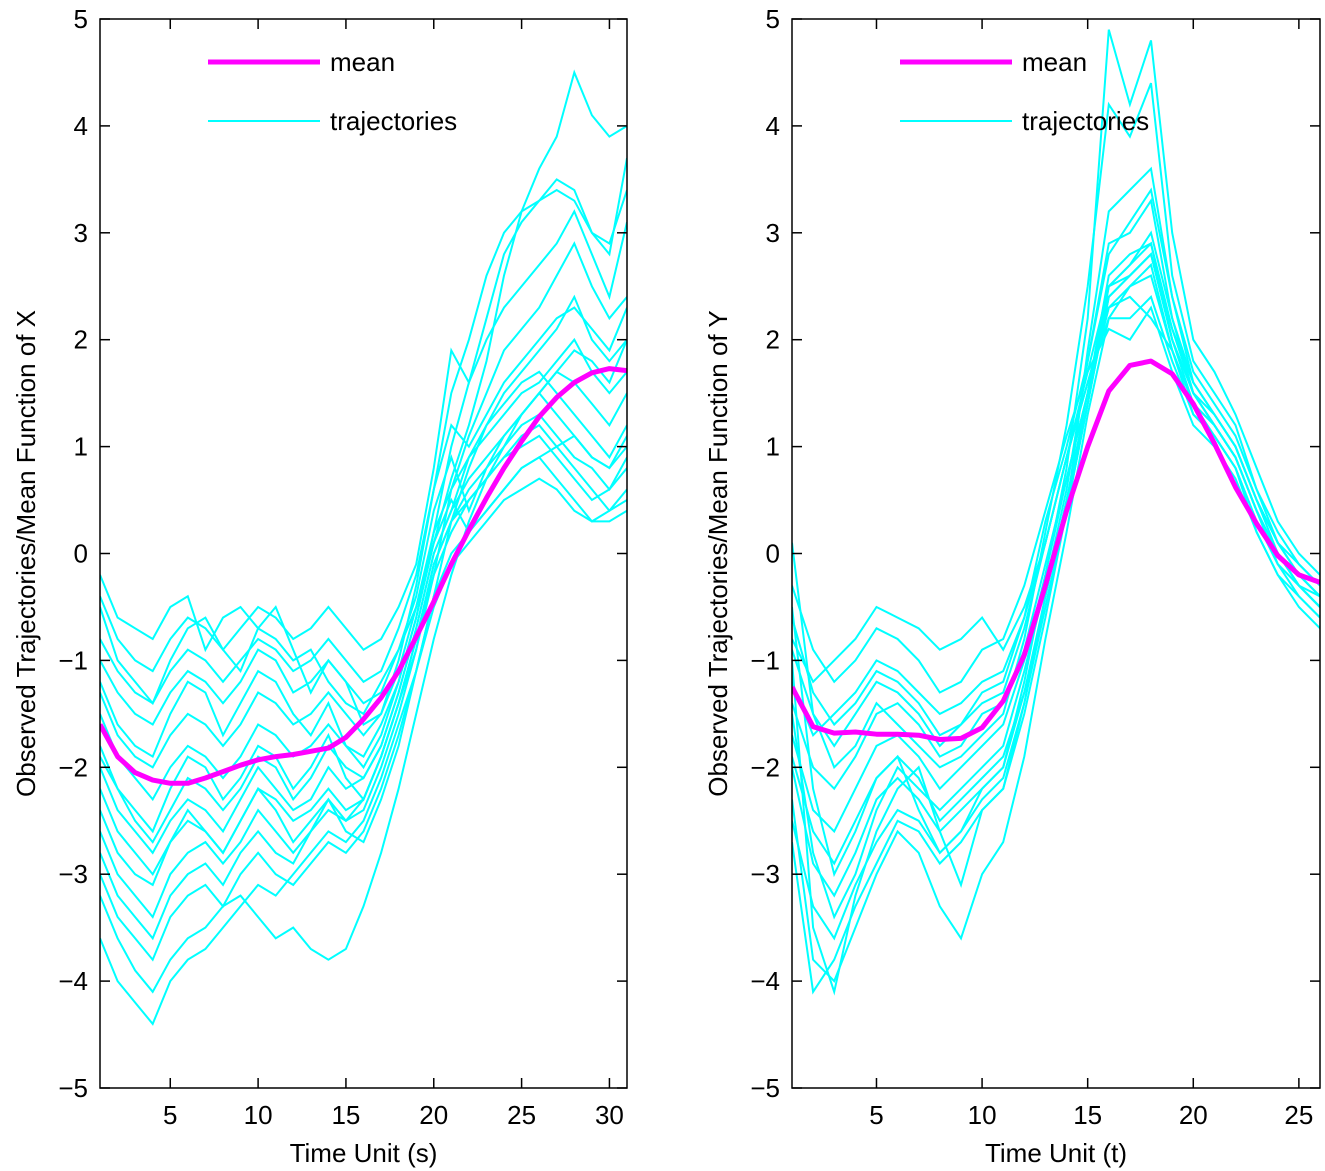 Image resolution: width=1325 pixels, height=1171 pixels. What do you see at coordinates (26, 553) in the screenshot?
I see `y-axis-label: Observed Trajectories/Mean Function of X` at bounding box center [26, 553].